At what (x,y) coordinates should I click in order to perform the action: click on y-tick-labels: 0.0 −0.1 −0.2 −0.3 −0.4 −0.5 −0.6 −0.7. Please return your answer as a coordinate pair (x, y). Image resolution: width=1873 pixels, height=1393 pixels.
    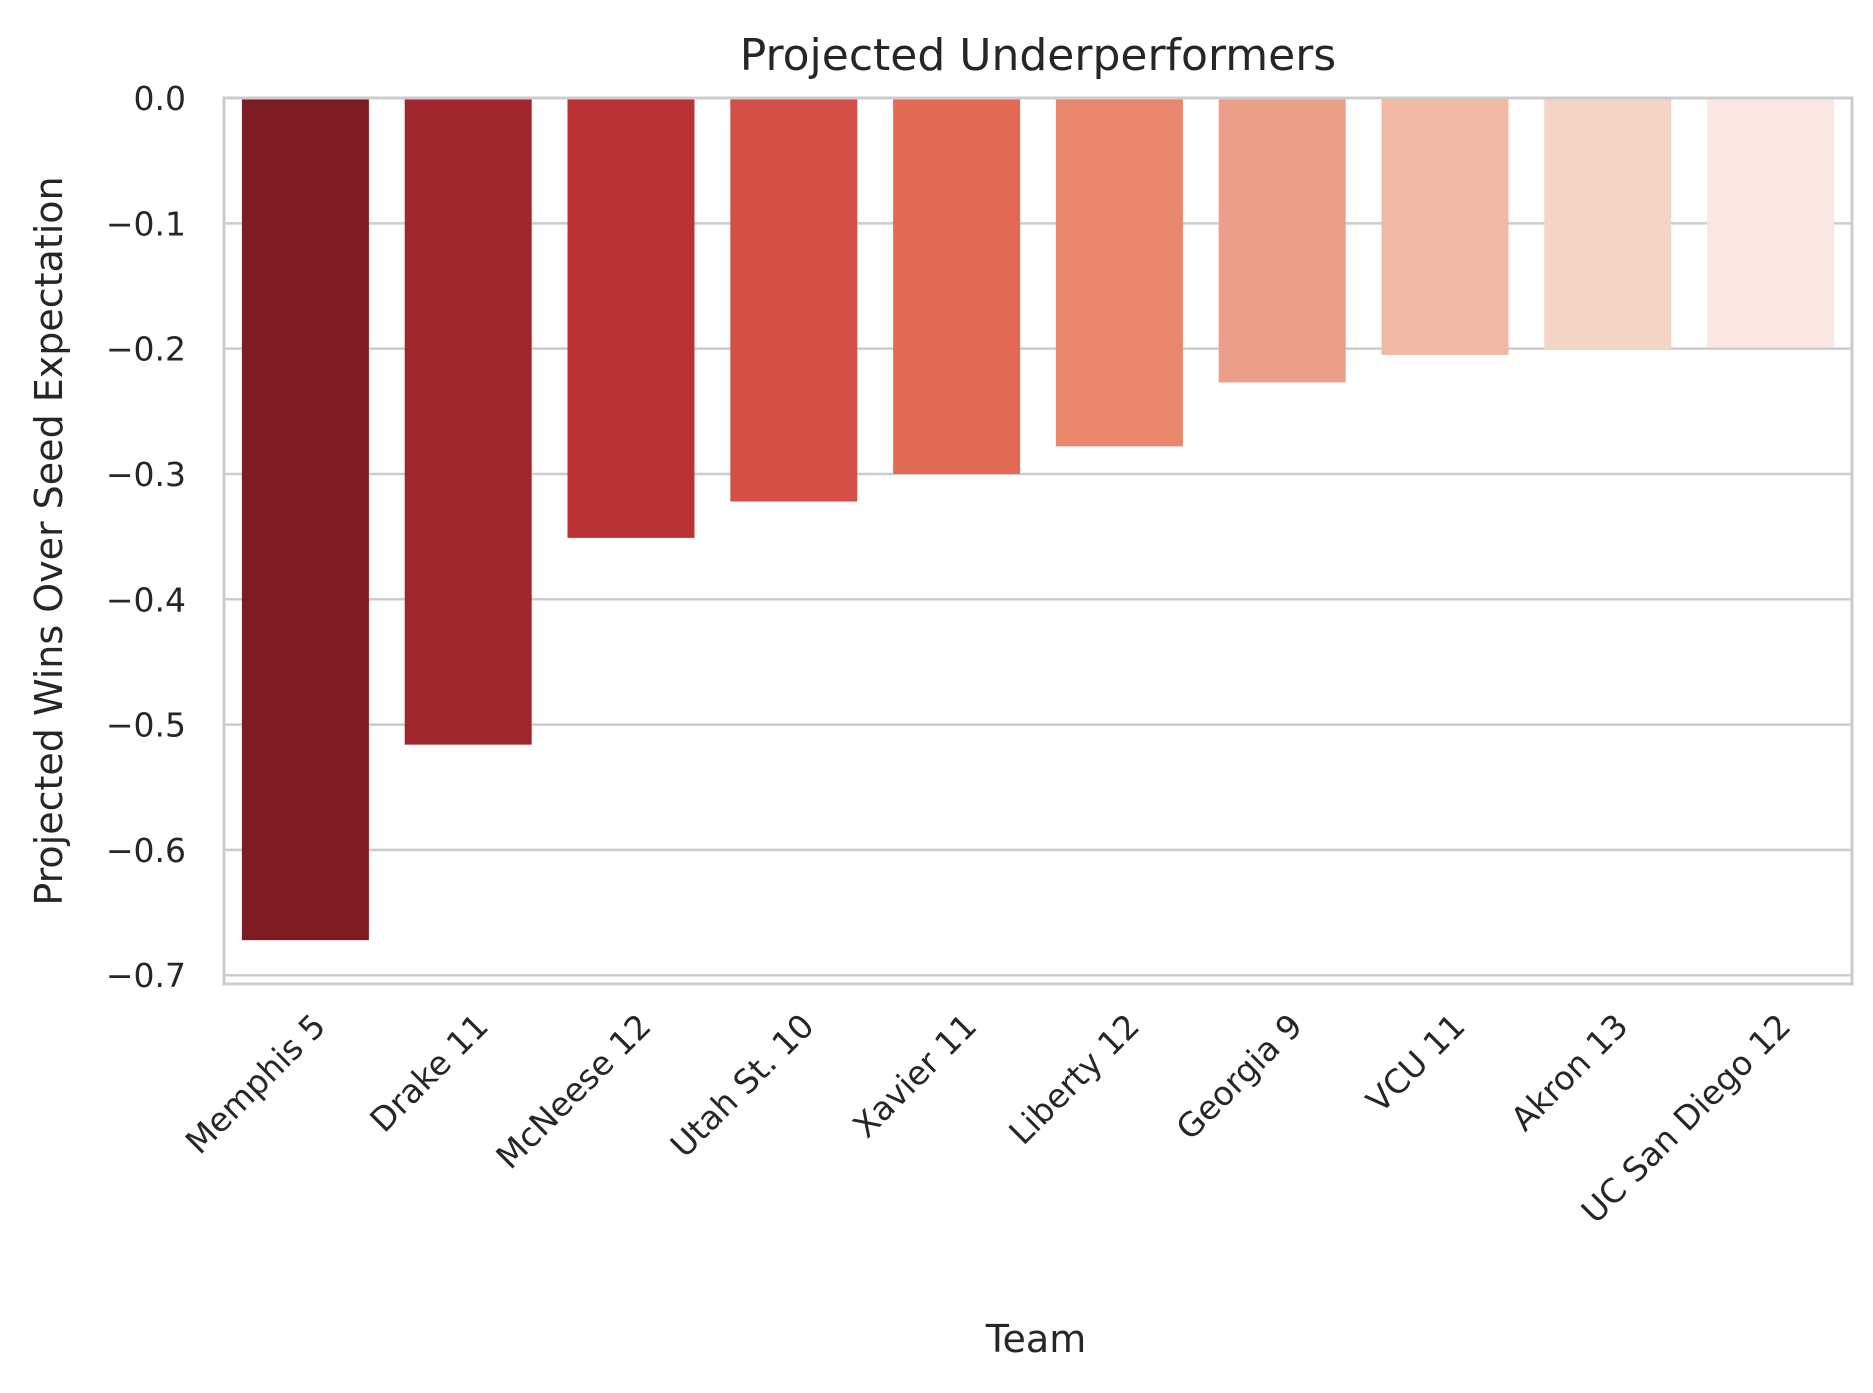
    Looking at the image, I should click on (146, 537).